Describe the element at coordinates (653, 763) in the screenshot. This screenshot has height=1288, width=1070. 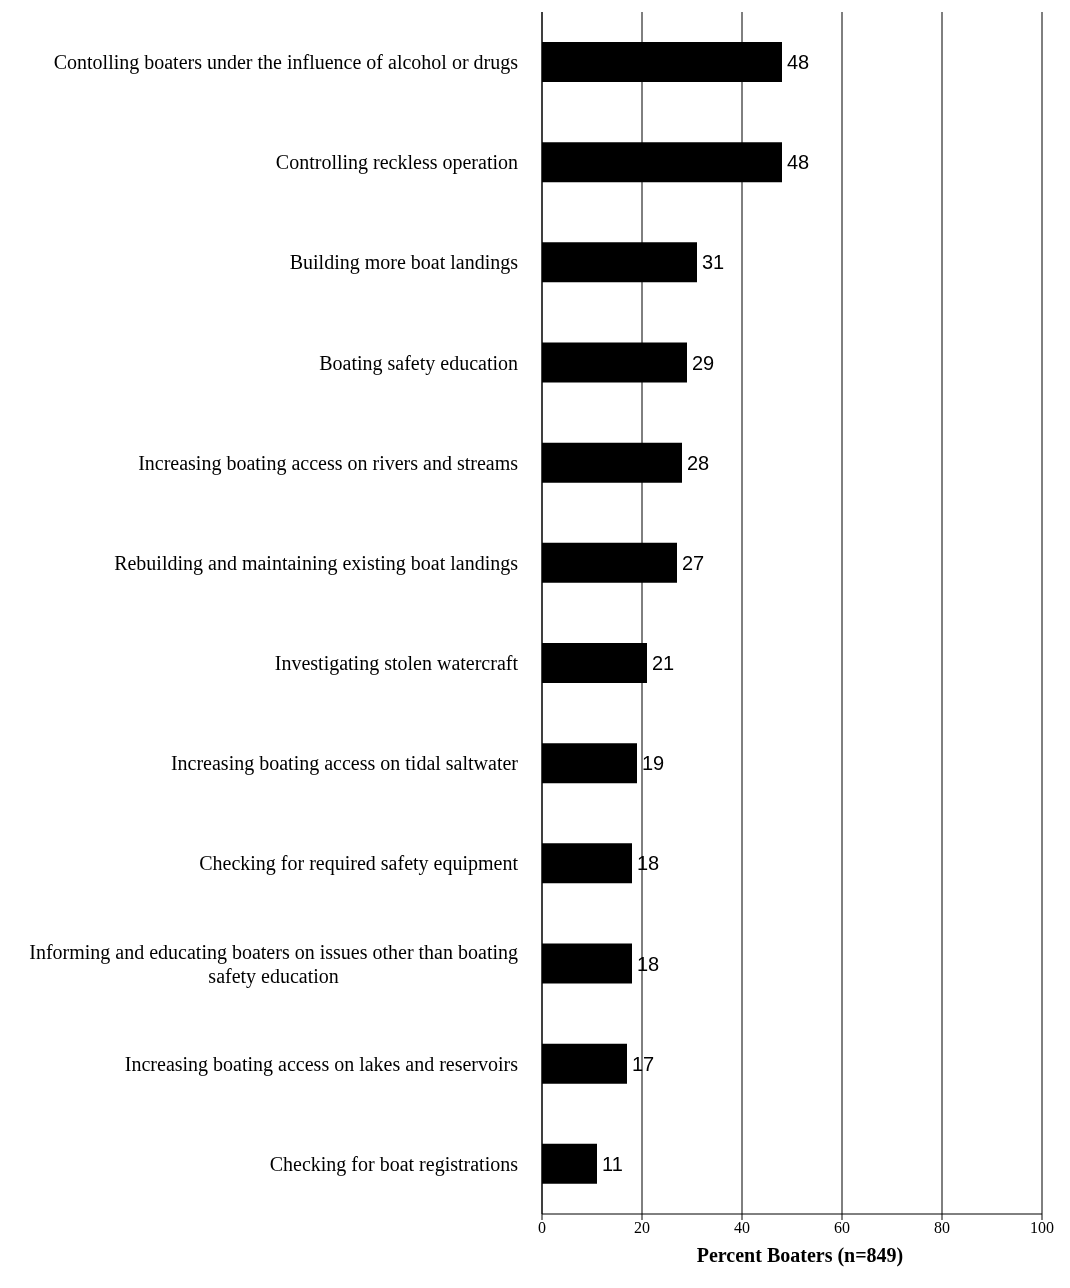
I see `data-label: 19` at that location.